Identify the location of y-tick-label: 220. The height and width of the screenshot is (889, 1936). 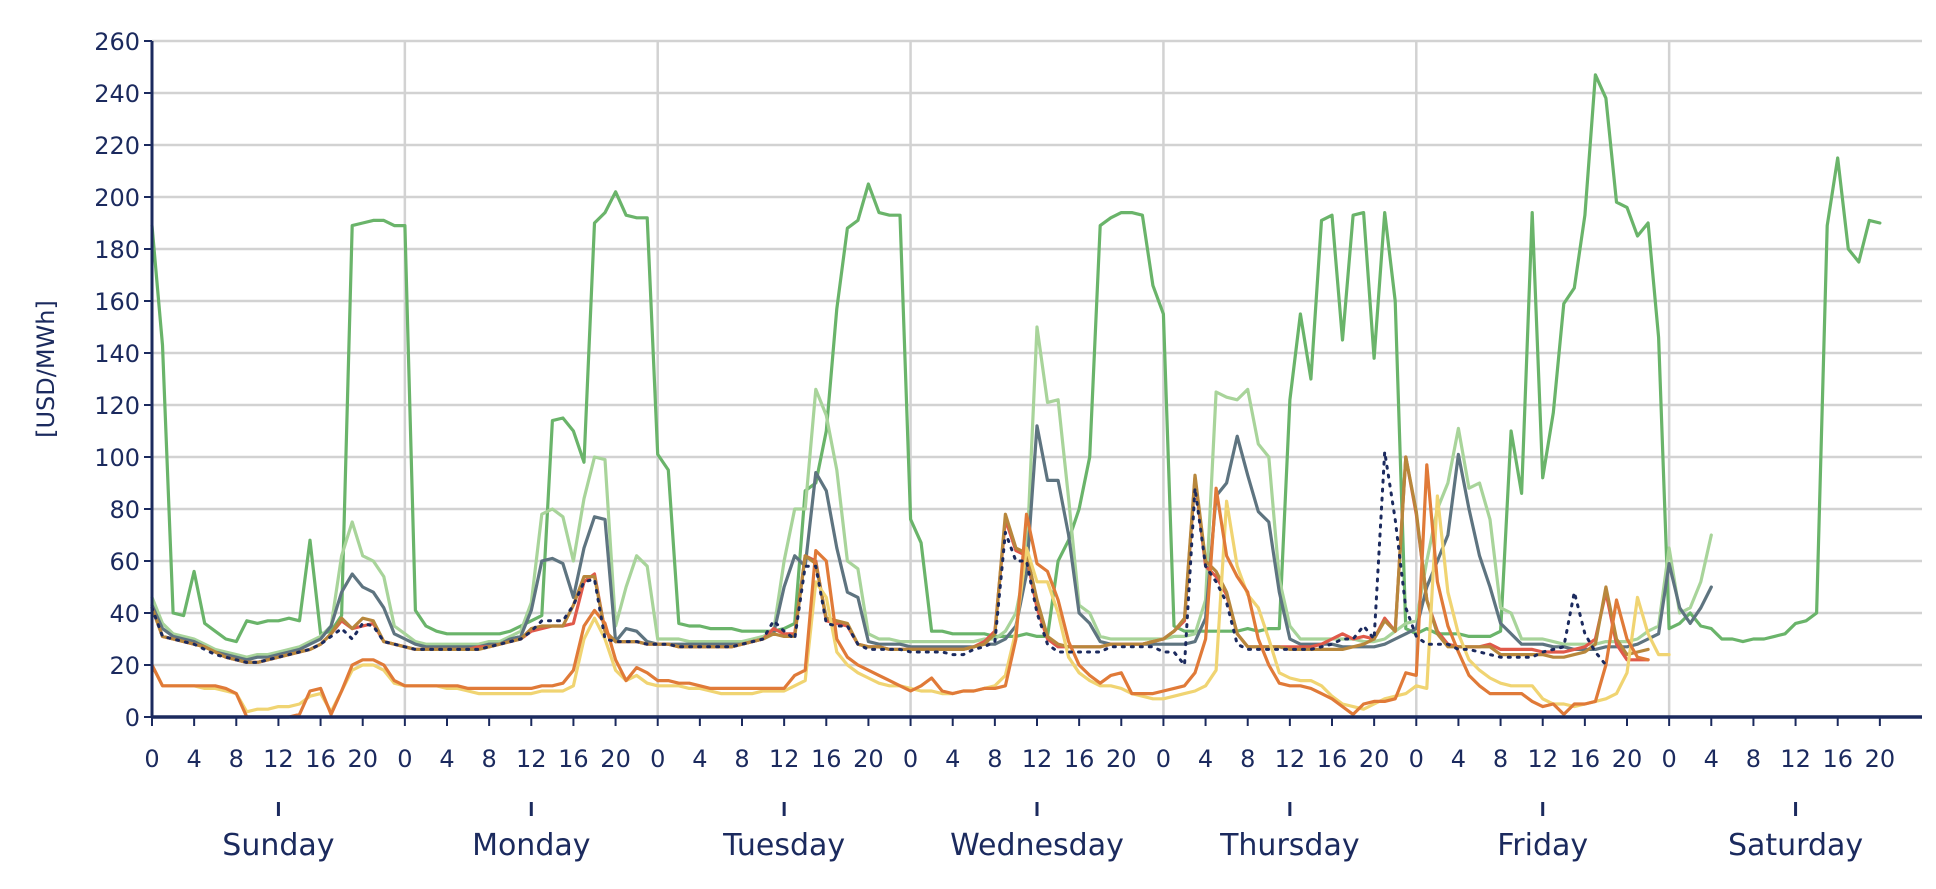
(117, 146).